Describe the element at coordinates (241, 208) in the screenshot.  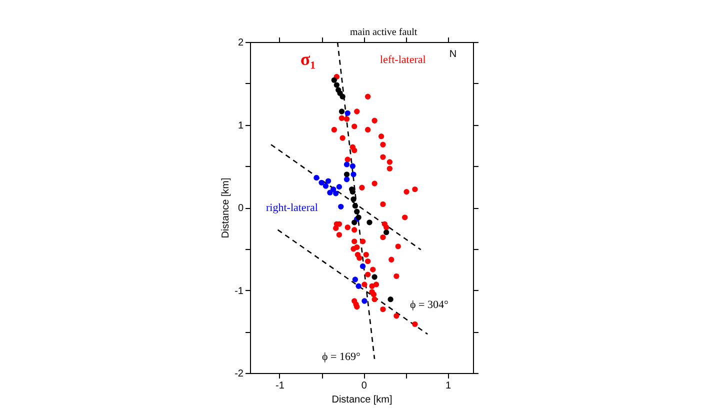
I see `y-tick-label: 0` at that location.